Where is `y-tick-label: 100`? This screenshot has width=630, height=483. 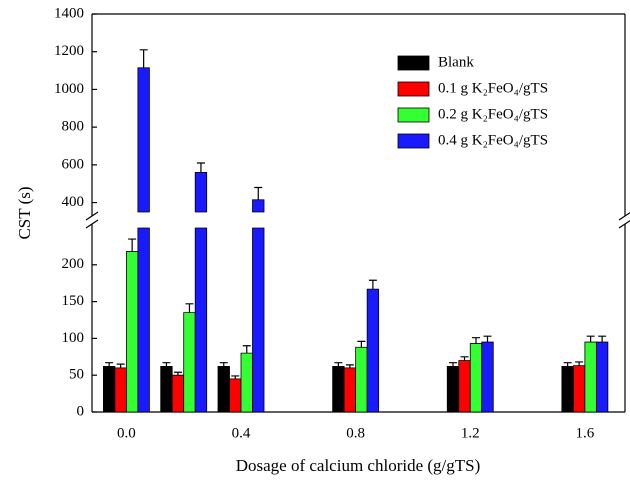 y-tick-label: 100 is located at coordinates (73, 338).